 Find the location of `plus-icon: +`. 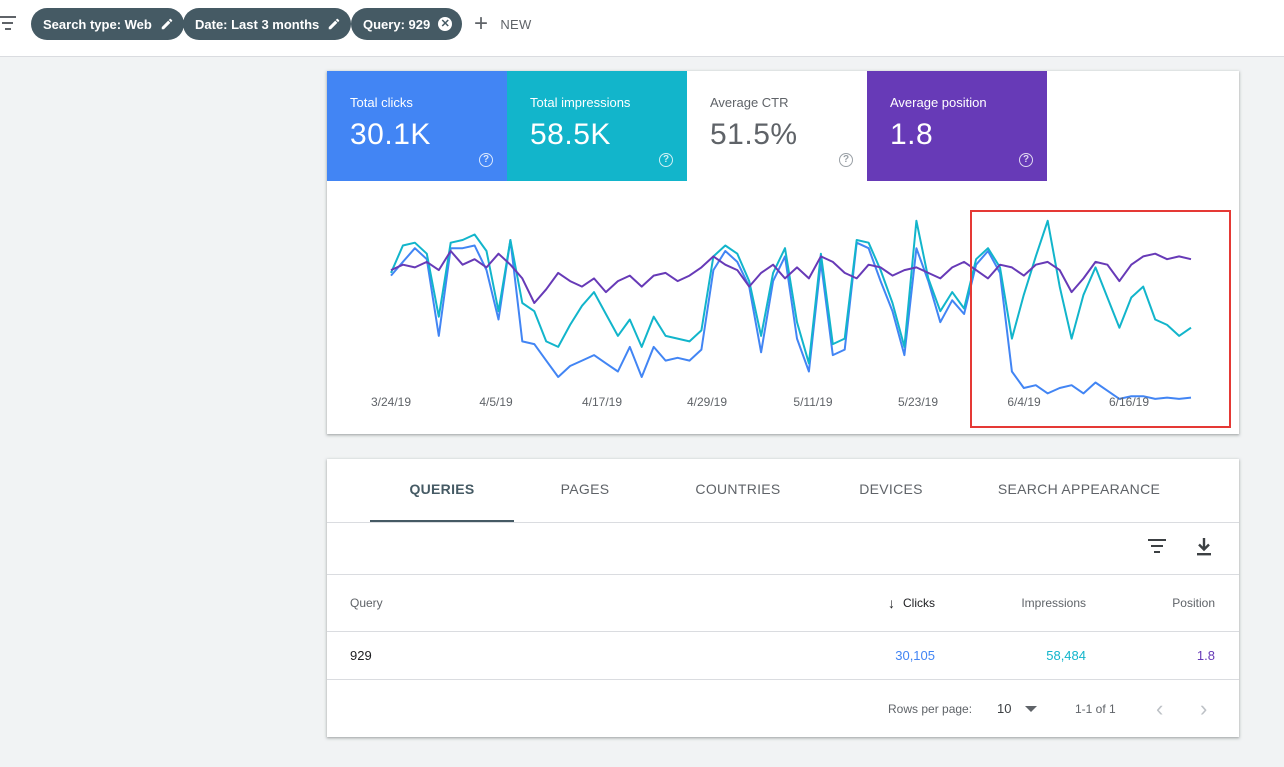

plus-icon: + is located at coordinates (481, 23).